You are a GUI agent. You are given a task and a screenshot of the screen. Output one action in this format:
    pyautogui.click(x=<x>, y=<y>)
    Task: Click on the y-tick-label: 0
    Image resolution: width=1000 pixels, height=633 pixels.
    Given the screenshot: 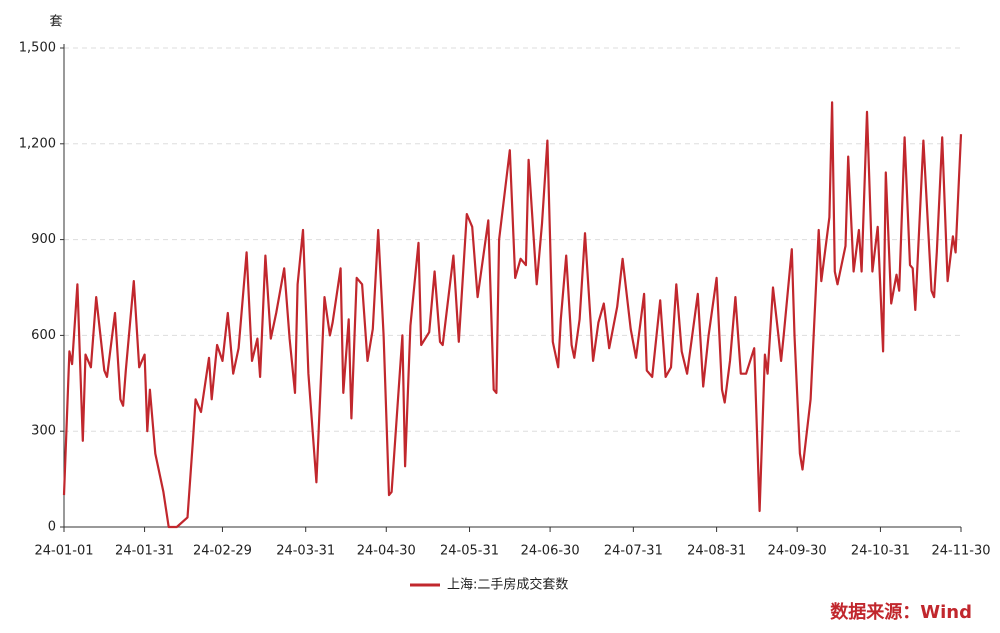 What is the action you would take?
    pyautogui.click(x=52, y=527)
    